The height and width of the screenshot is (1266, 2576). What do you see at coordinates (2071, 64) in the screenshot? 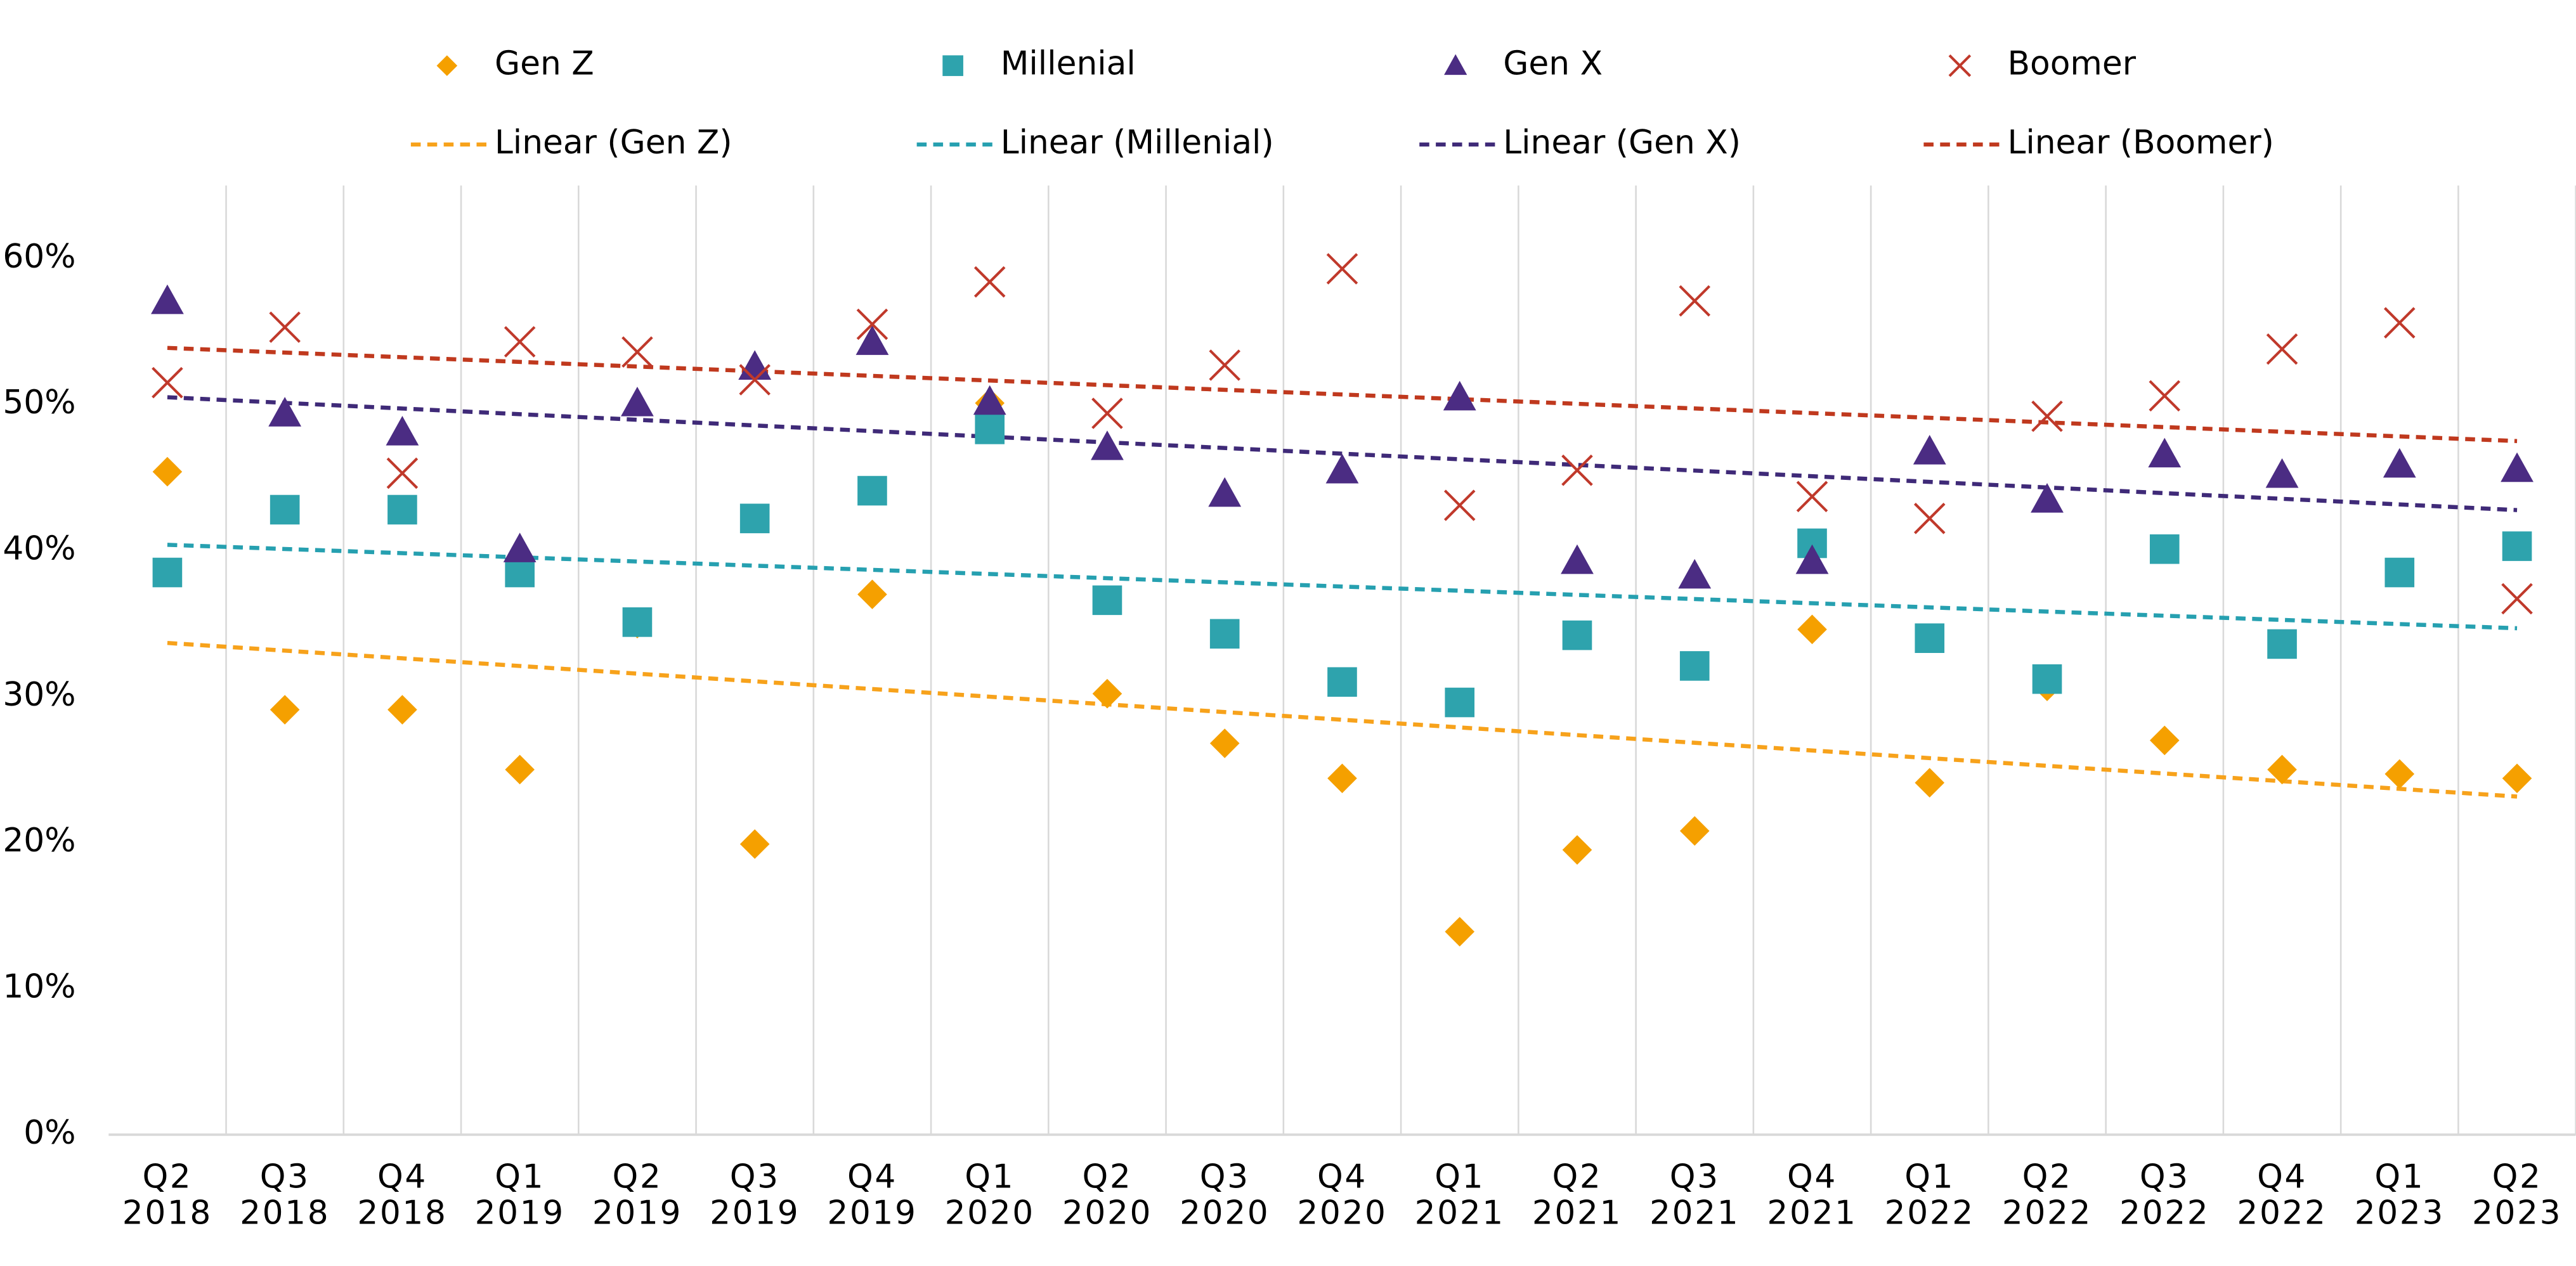
I see `legend-label: Boomer` at bounding box center [2071, 64].